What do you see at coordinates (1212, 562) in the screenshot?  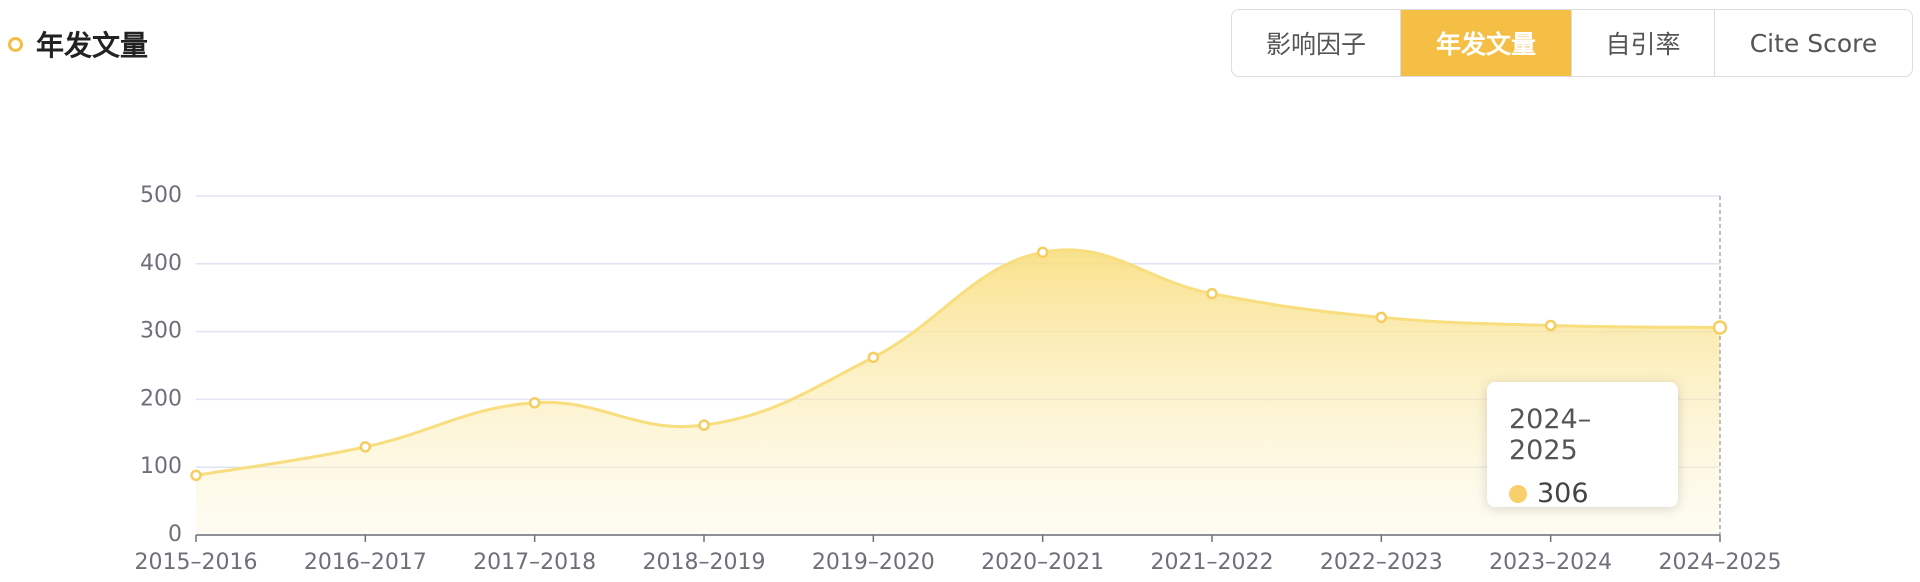 I see `x-tick-label: 2021–2022` at bounding box center [1212, 562].